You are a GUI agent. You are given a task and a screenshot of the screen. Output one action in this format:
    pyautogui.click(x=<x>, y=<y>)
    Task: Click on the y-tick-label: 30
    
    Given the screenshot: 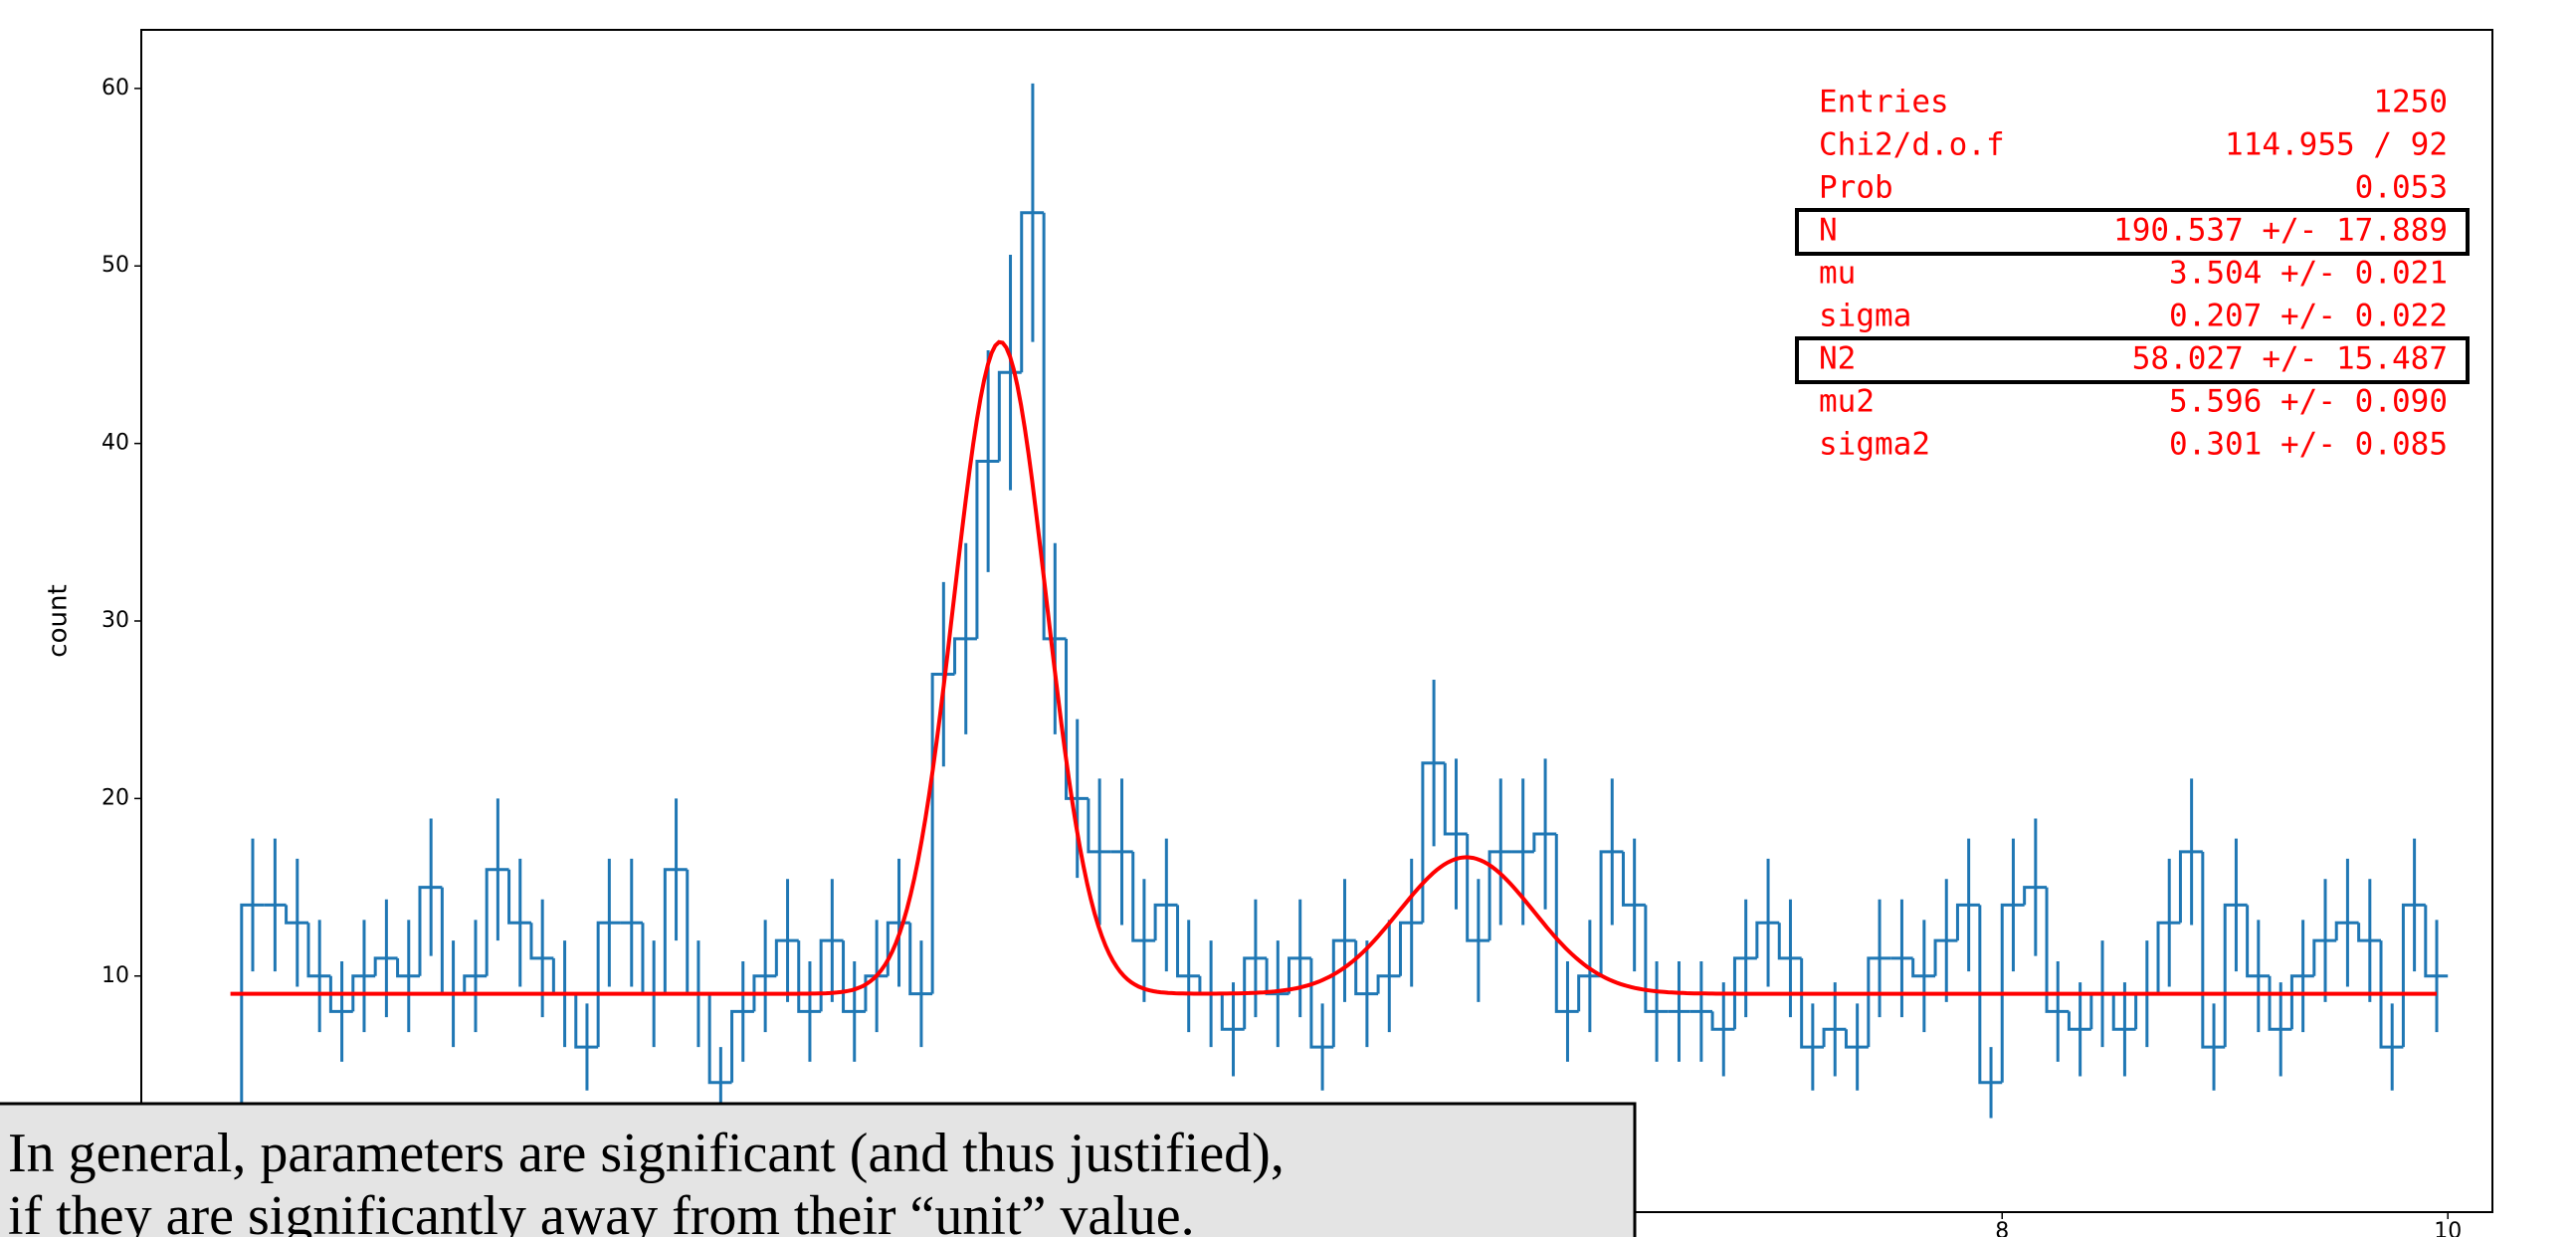 What is the action you would take?
    pyautogui.click(x=115, y=620)
    